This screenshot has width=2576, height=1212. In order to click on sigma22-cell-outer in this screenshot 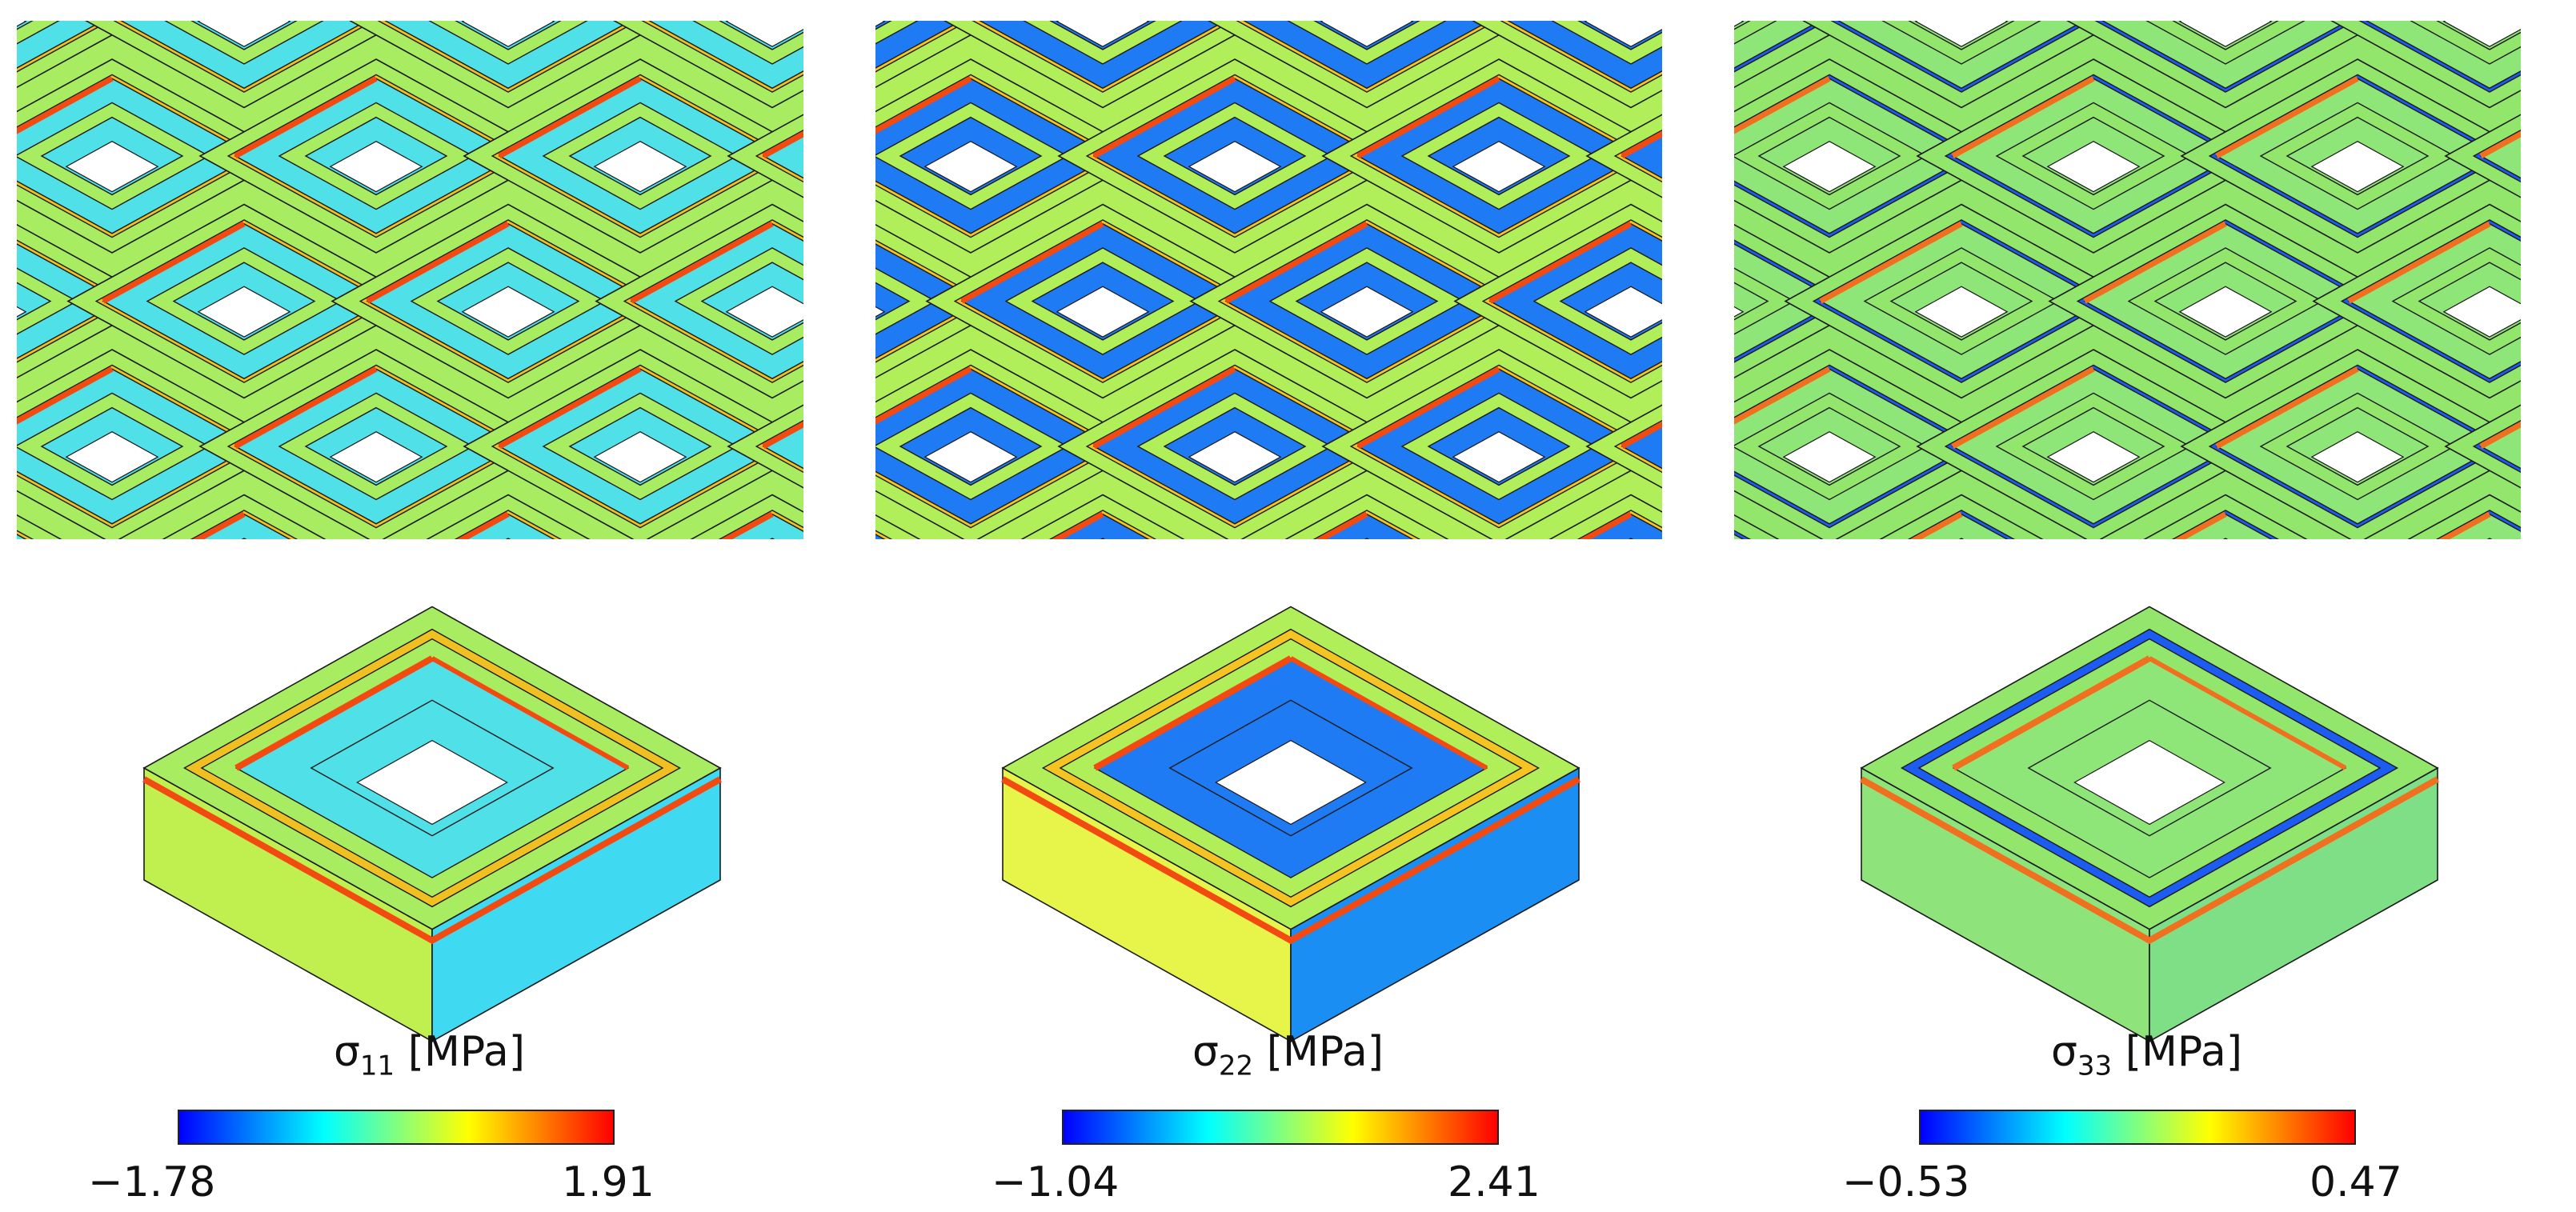, I will do `click(899, 527)`.